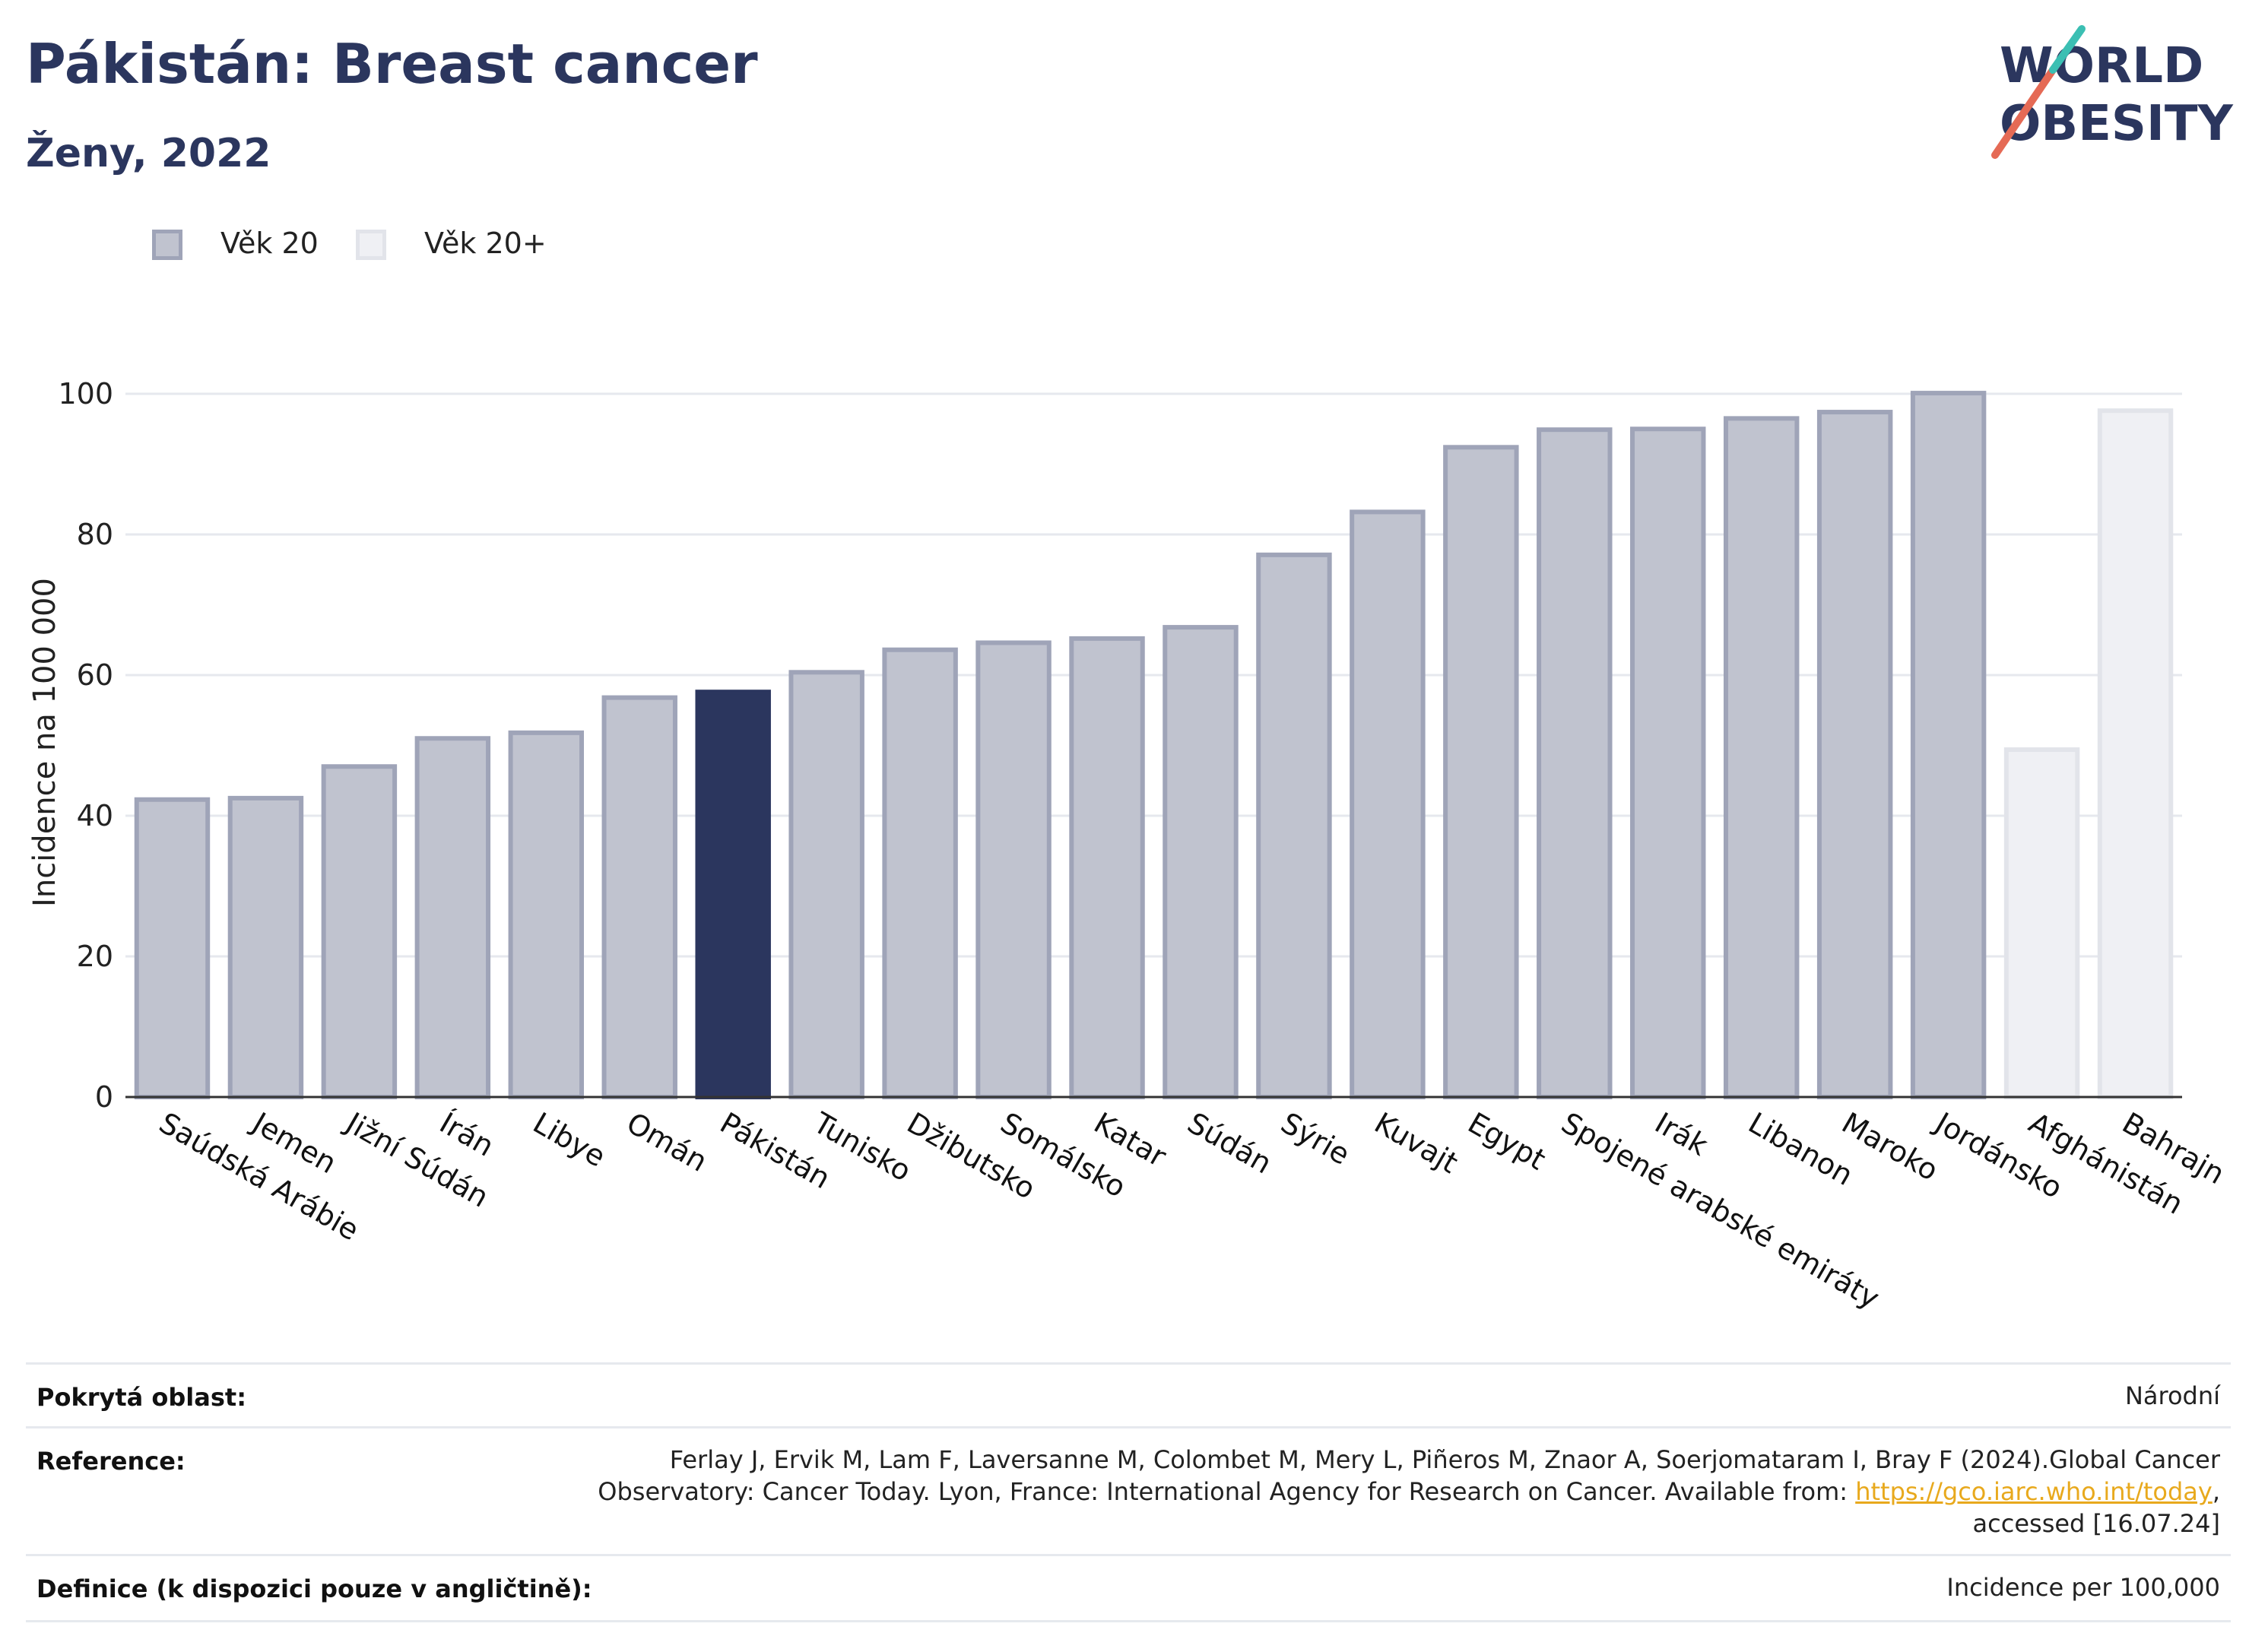 The image size is (2249, 1652). I want to click on y-tick-label: 40, so click(95, 815).